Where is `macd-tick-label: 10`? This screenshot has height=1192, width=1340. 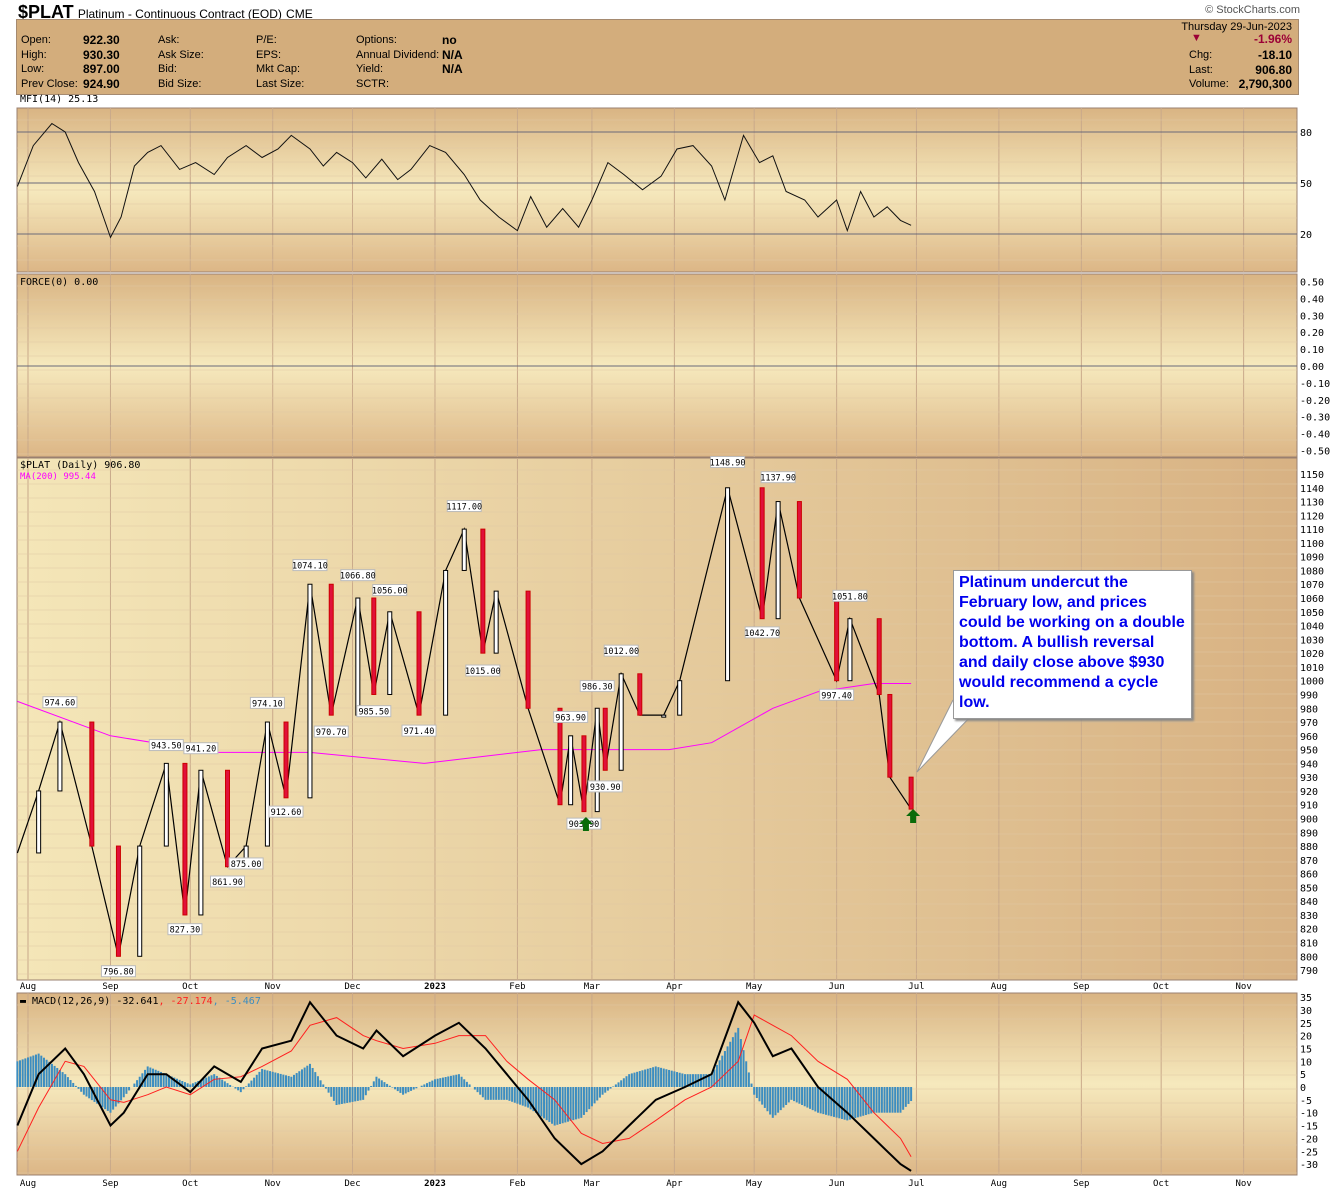
macd-tick-label: 10 is located at coordinates (1306, 1062).